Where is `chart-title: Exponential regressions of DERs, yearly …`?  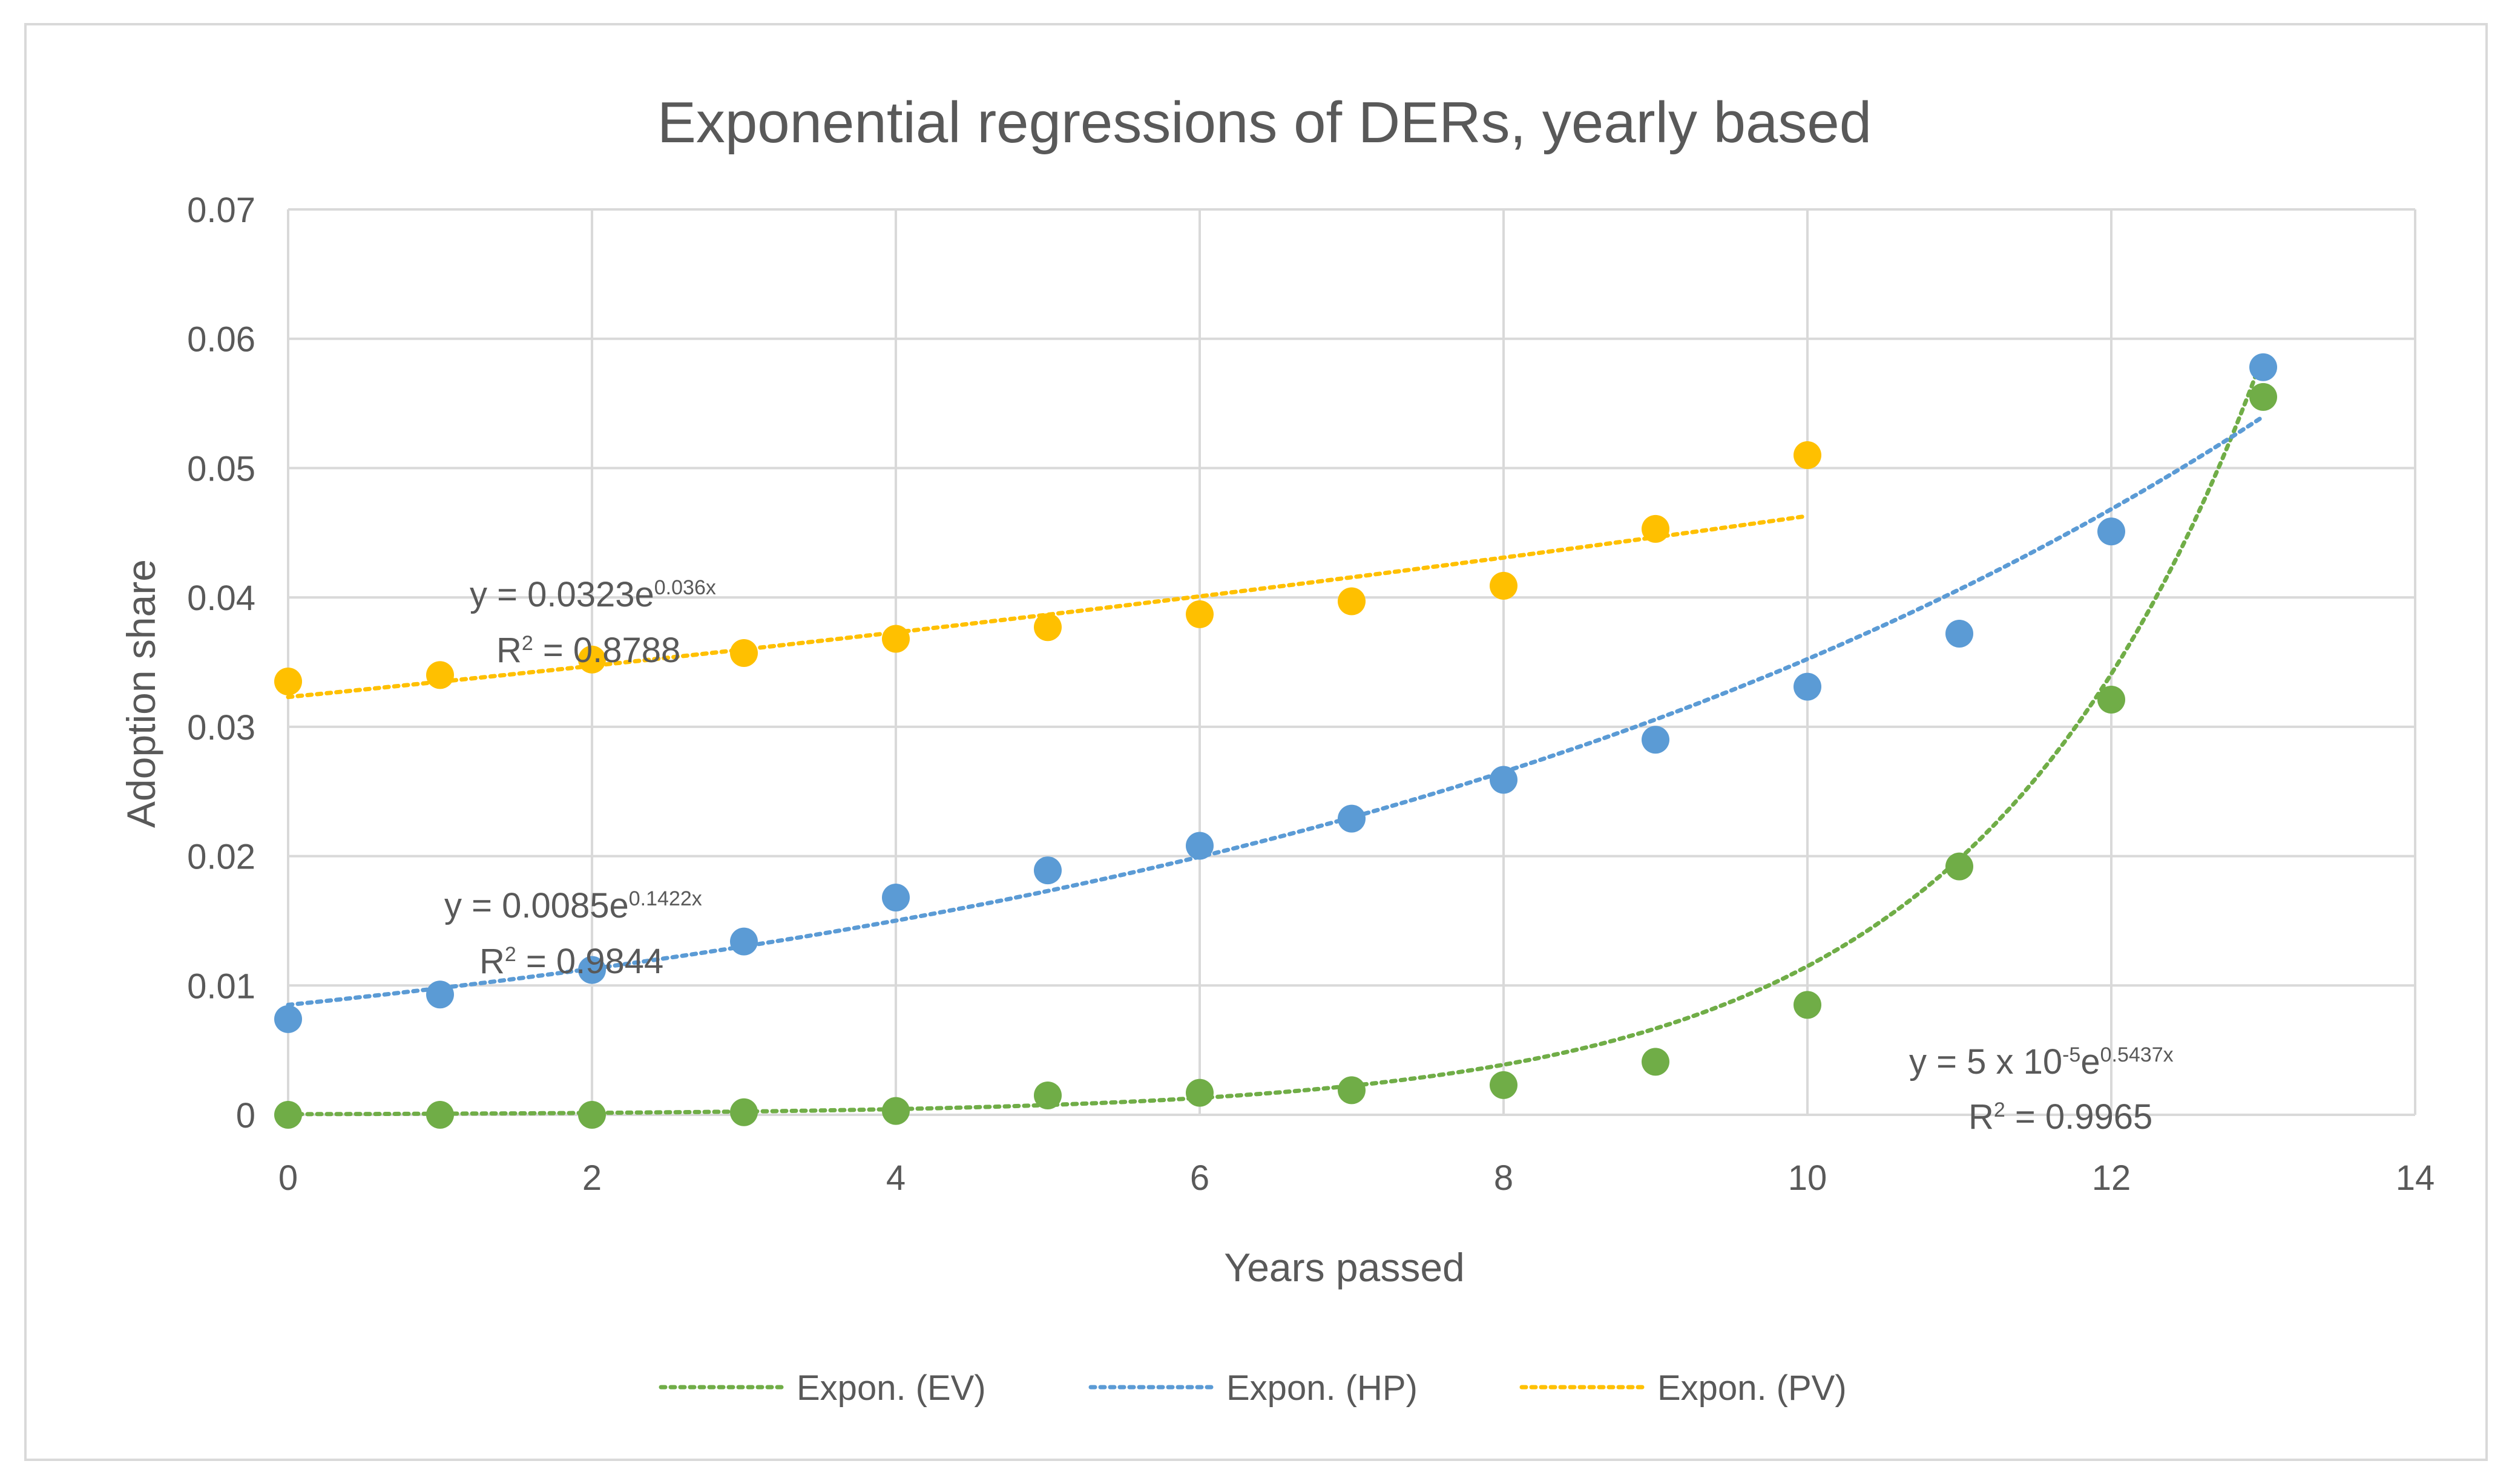 chart-title: Exponential regressions of DERs, yearly … is located at coordinates (1264, 123).